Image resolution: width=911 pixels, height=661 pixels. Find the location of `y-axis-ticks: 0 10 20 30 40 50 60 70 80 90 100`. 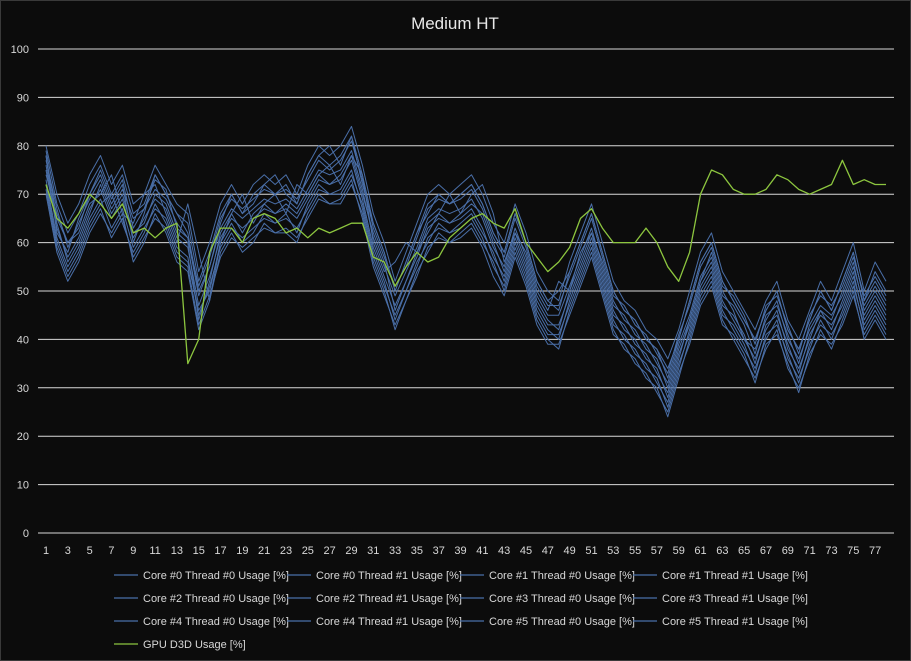

y-axis-ticks: 0 10 20 30 40 50 60 70 80 90 100 is located at coordinates (20, 292).